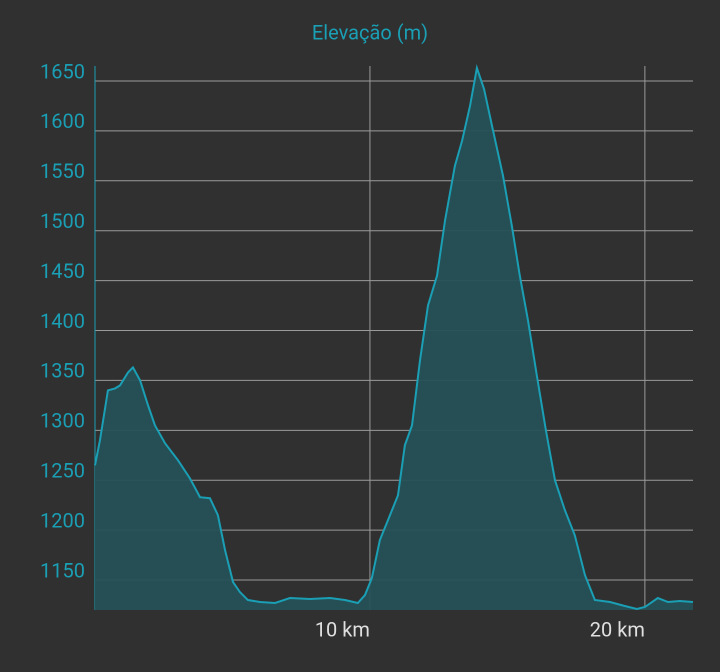  What do you see at coordinates (62, 421) in the screenshot?
I see `y-tick-label: 1300` at bounding box center [62, 421].